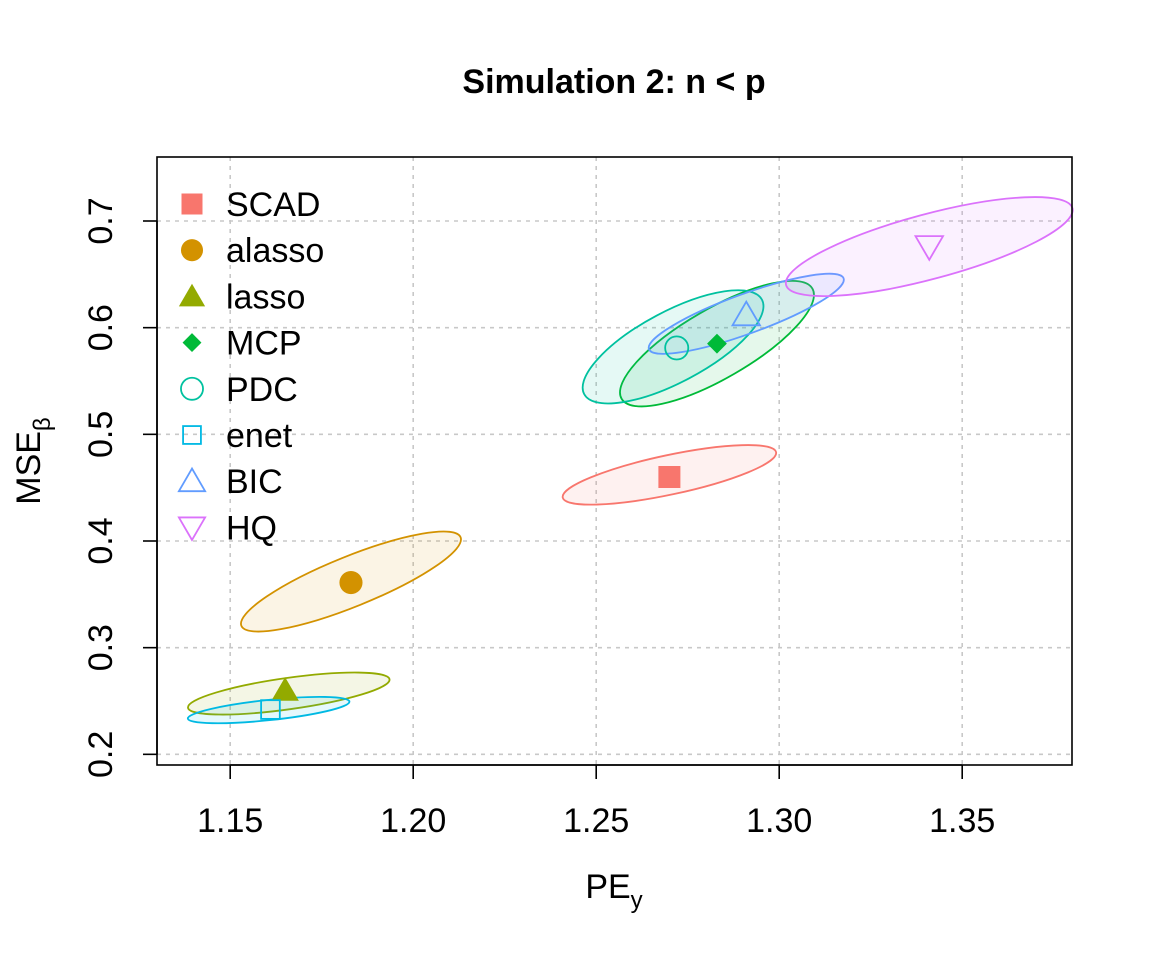 The image size is (1152, 960). Describe the element at coordinates (101, 220) in the screenshot. I see `y-tick-label: 0.7` at that location.